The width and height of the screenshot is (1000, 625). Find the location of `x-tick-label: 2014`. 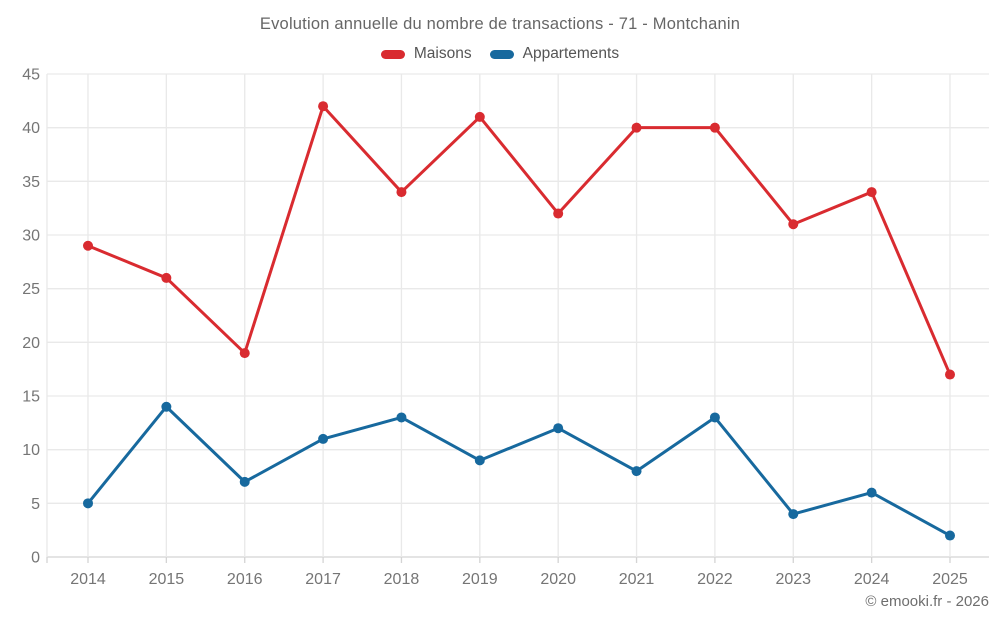

x-tick-label: 2014 is located at coordinates (88, 579).